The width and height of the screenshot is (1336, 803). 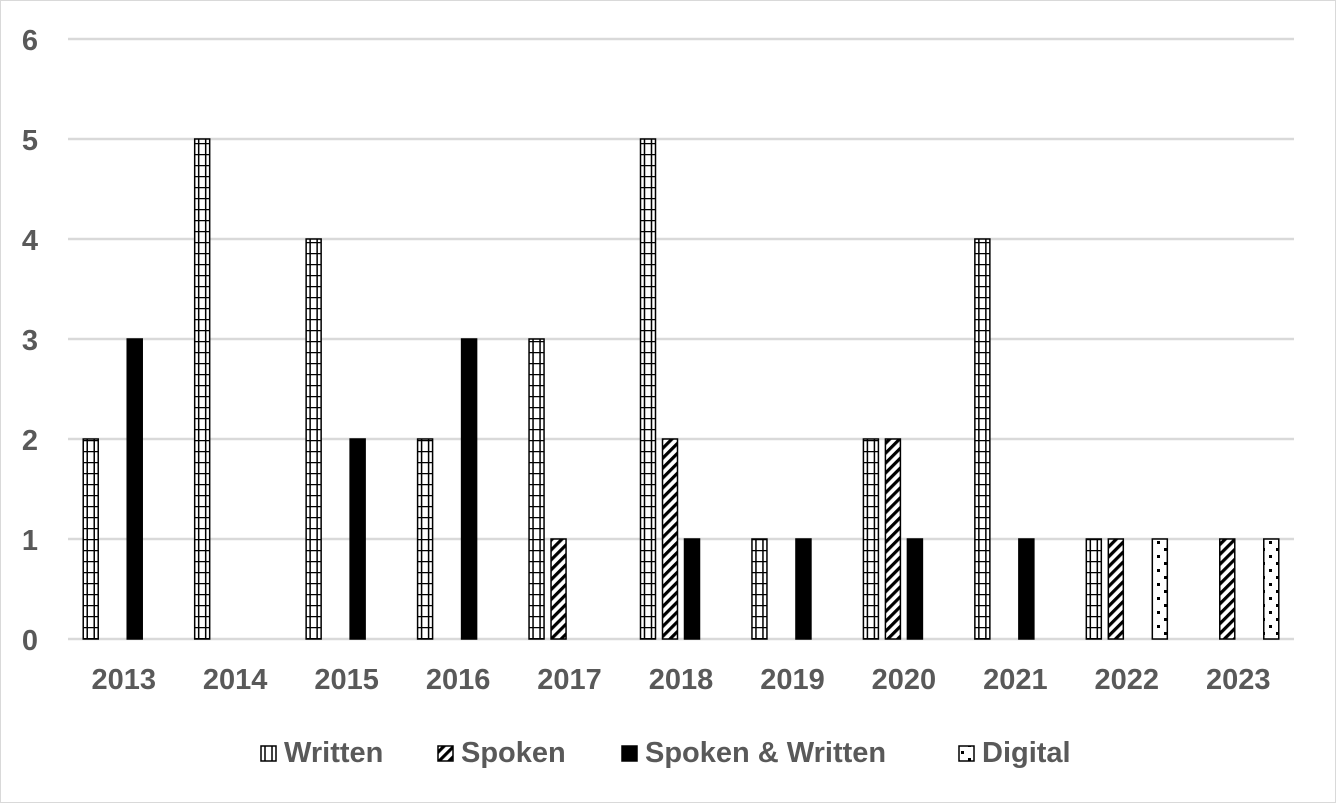 What do you see at coordinates (30, 641) in the screenshot?
I see `y-tick-label: 0` at bounding box center [30, 641].